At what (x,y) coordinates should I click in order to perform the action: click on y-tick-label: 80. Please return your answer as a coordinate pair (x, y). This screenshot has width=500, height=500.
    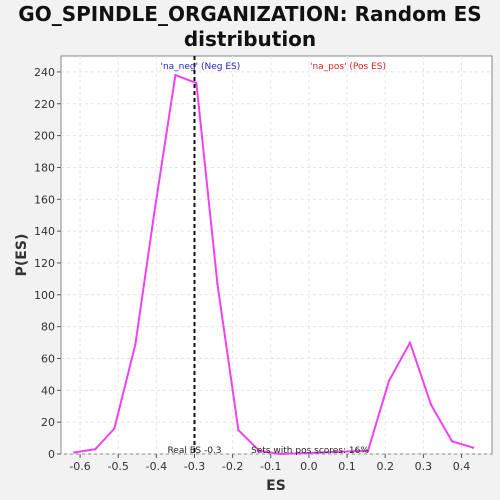
    Looking at the image, I should click on (48, 327).